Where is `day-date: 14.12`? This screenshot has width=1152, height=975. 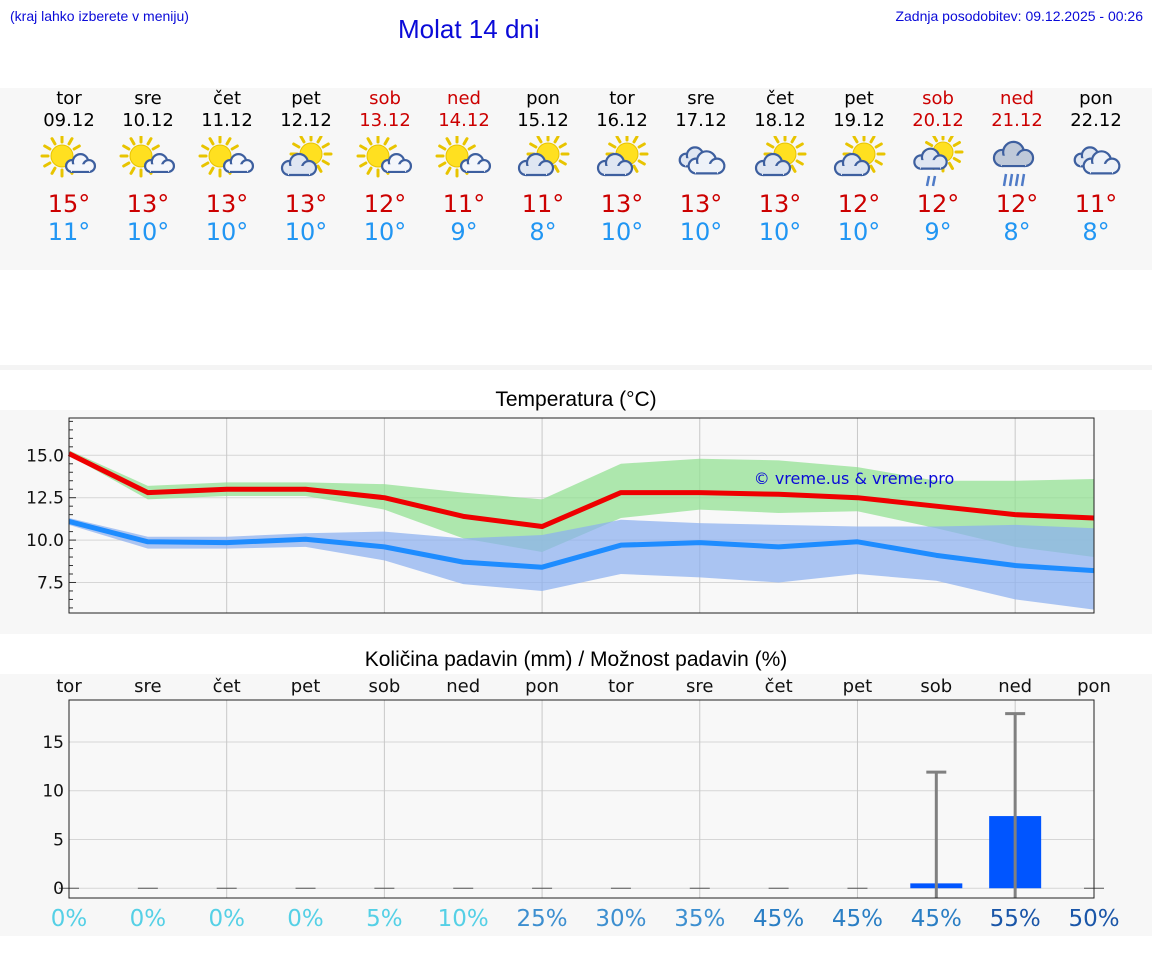
day-date: 14.12 is located at coordinates (464, 120).